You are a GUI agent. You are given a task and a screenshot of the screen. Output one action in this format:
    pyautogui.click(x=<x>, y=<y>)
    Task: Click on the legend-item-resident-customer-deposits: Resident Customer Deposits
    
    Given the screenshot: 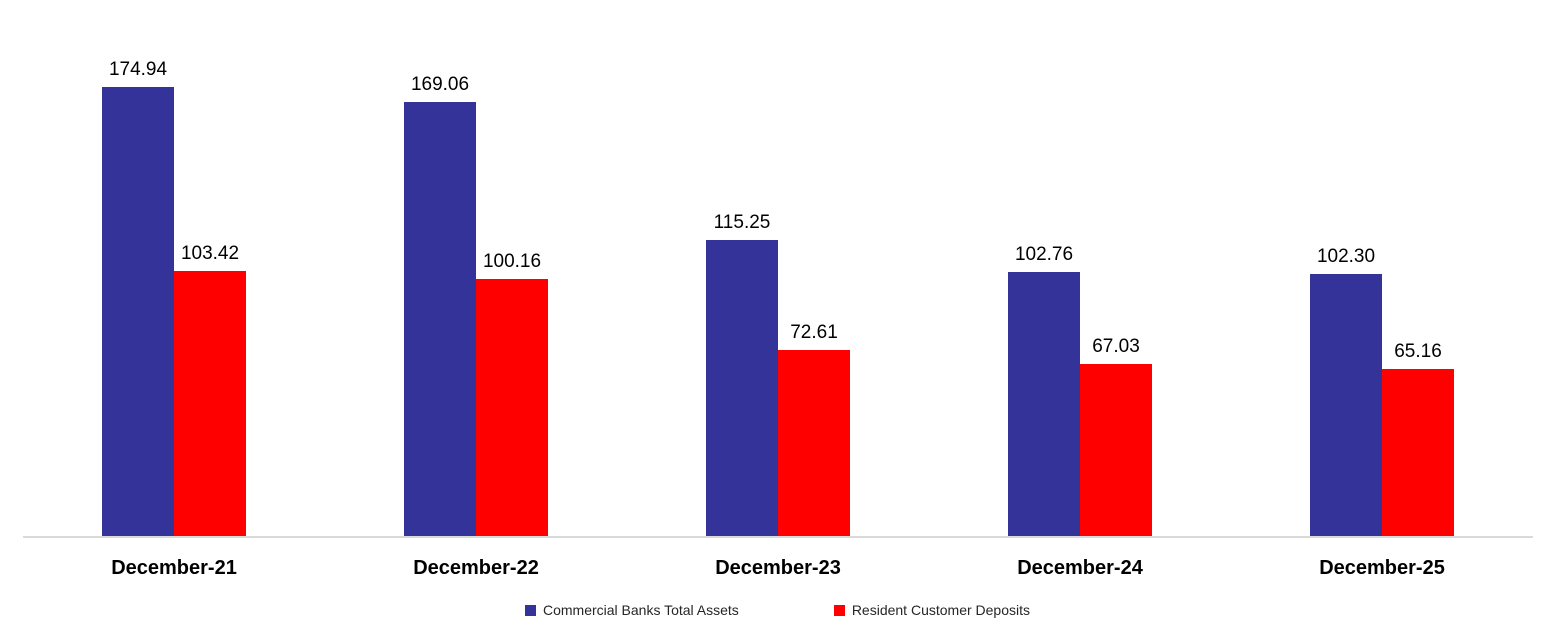 What is the action you would take?
    pyautogui.click(x=931, y=610)
    